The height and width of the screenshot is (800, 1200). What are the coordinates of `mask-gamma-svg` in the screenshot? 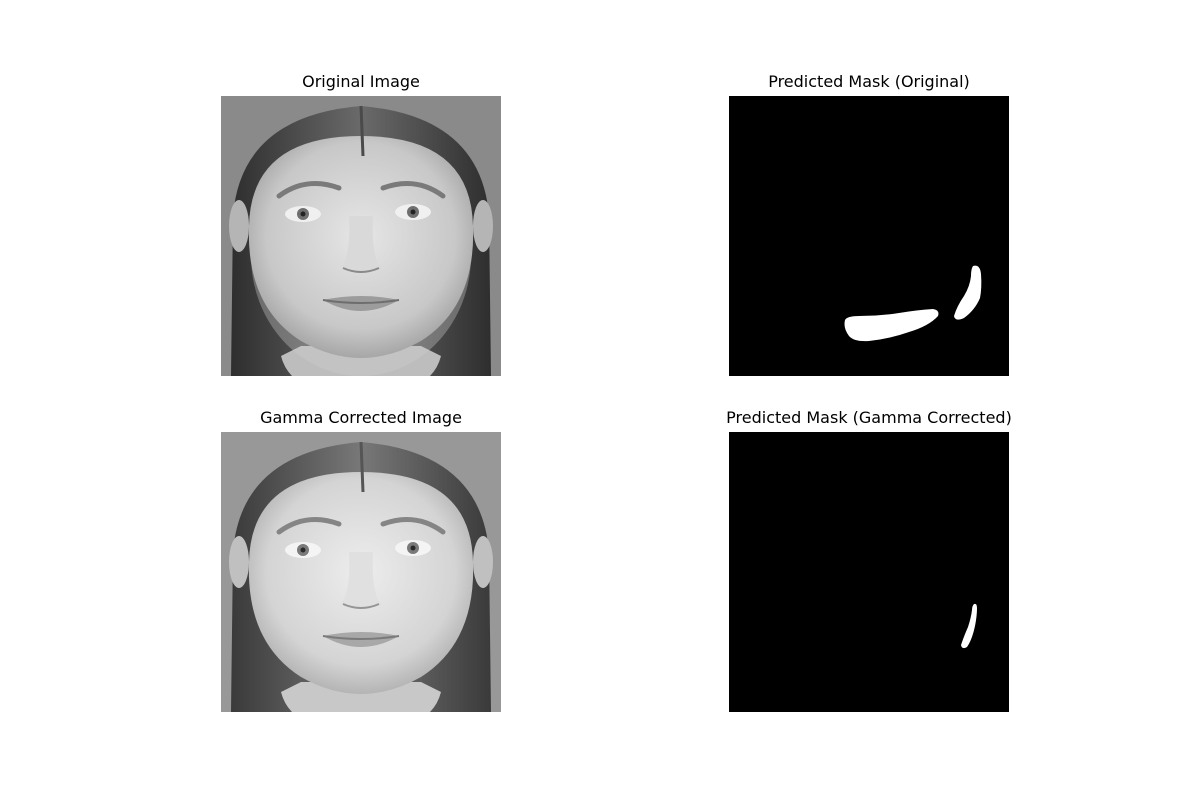 It's located at (869, 572).